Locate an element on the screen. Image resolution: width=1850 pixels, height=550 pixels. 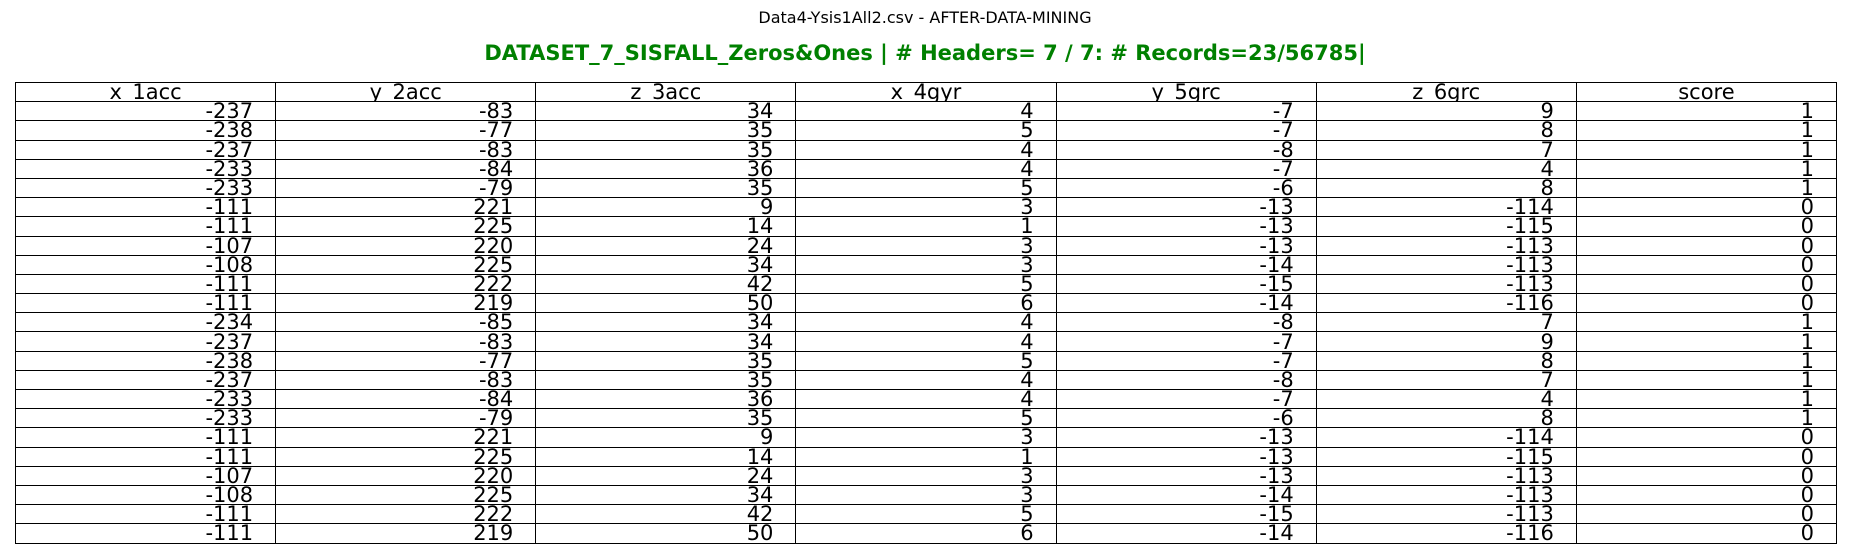
column-header-y-5grc: y_5grc is located at coordinates (1186, 92).